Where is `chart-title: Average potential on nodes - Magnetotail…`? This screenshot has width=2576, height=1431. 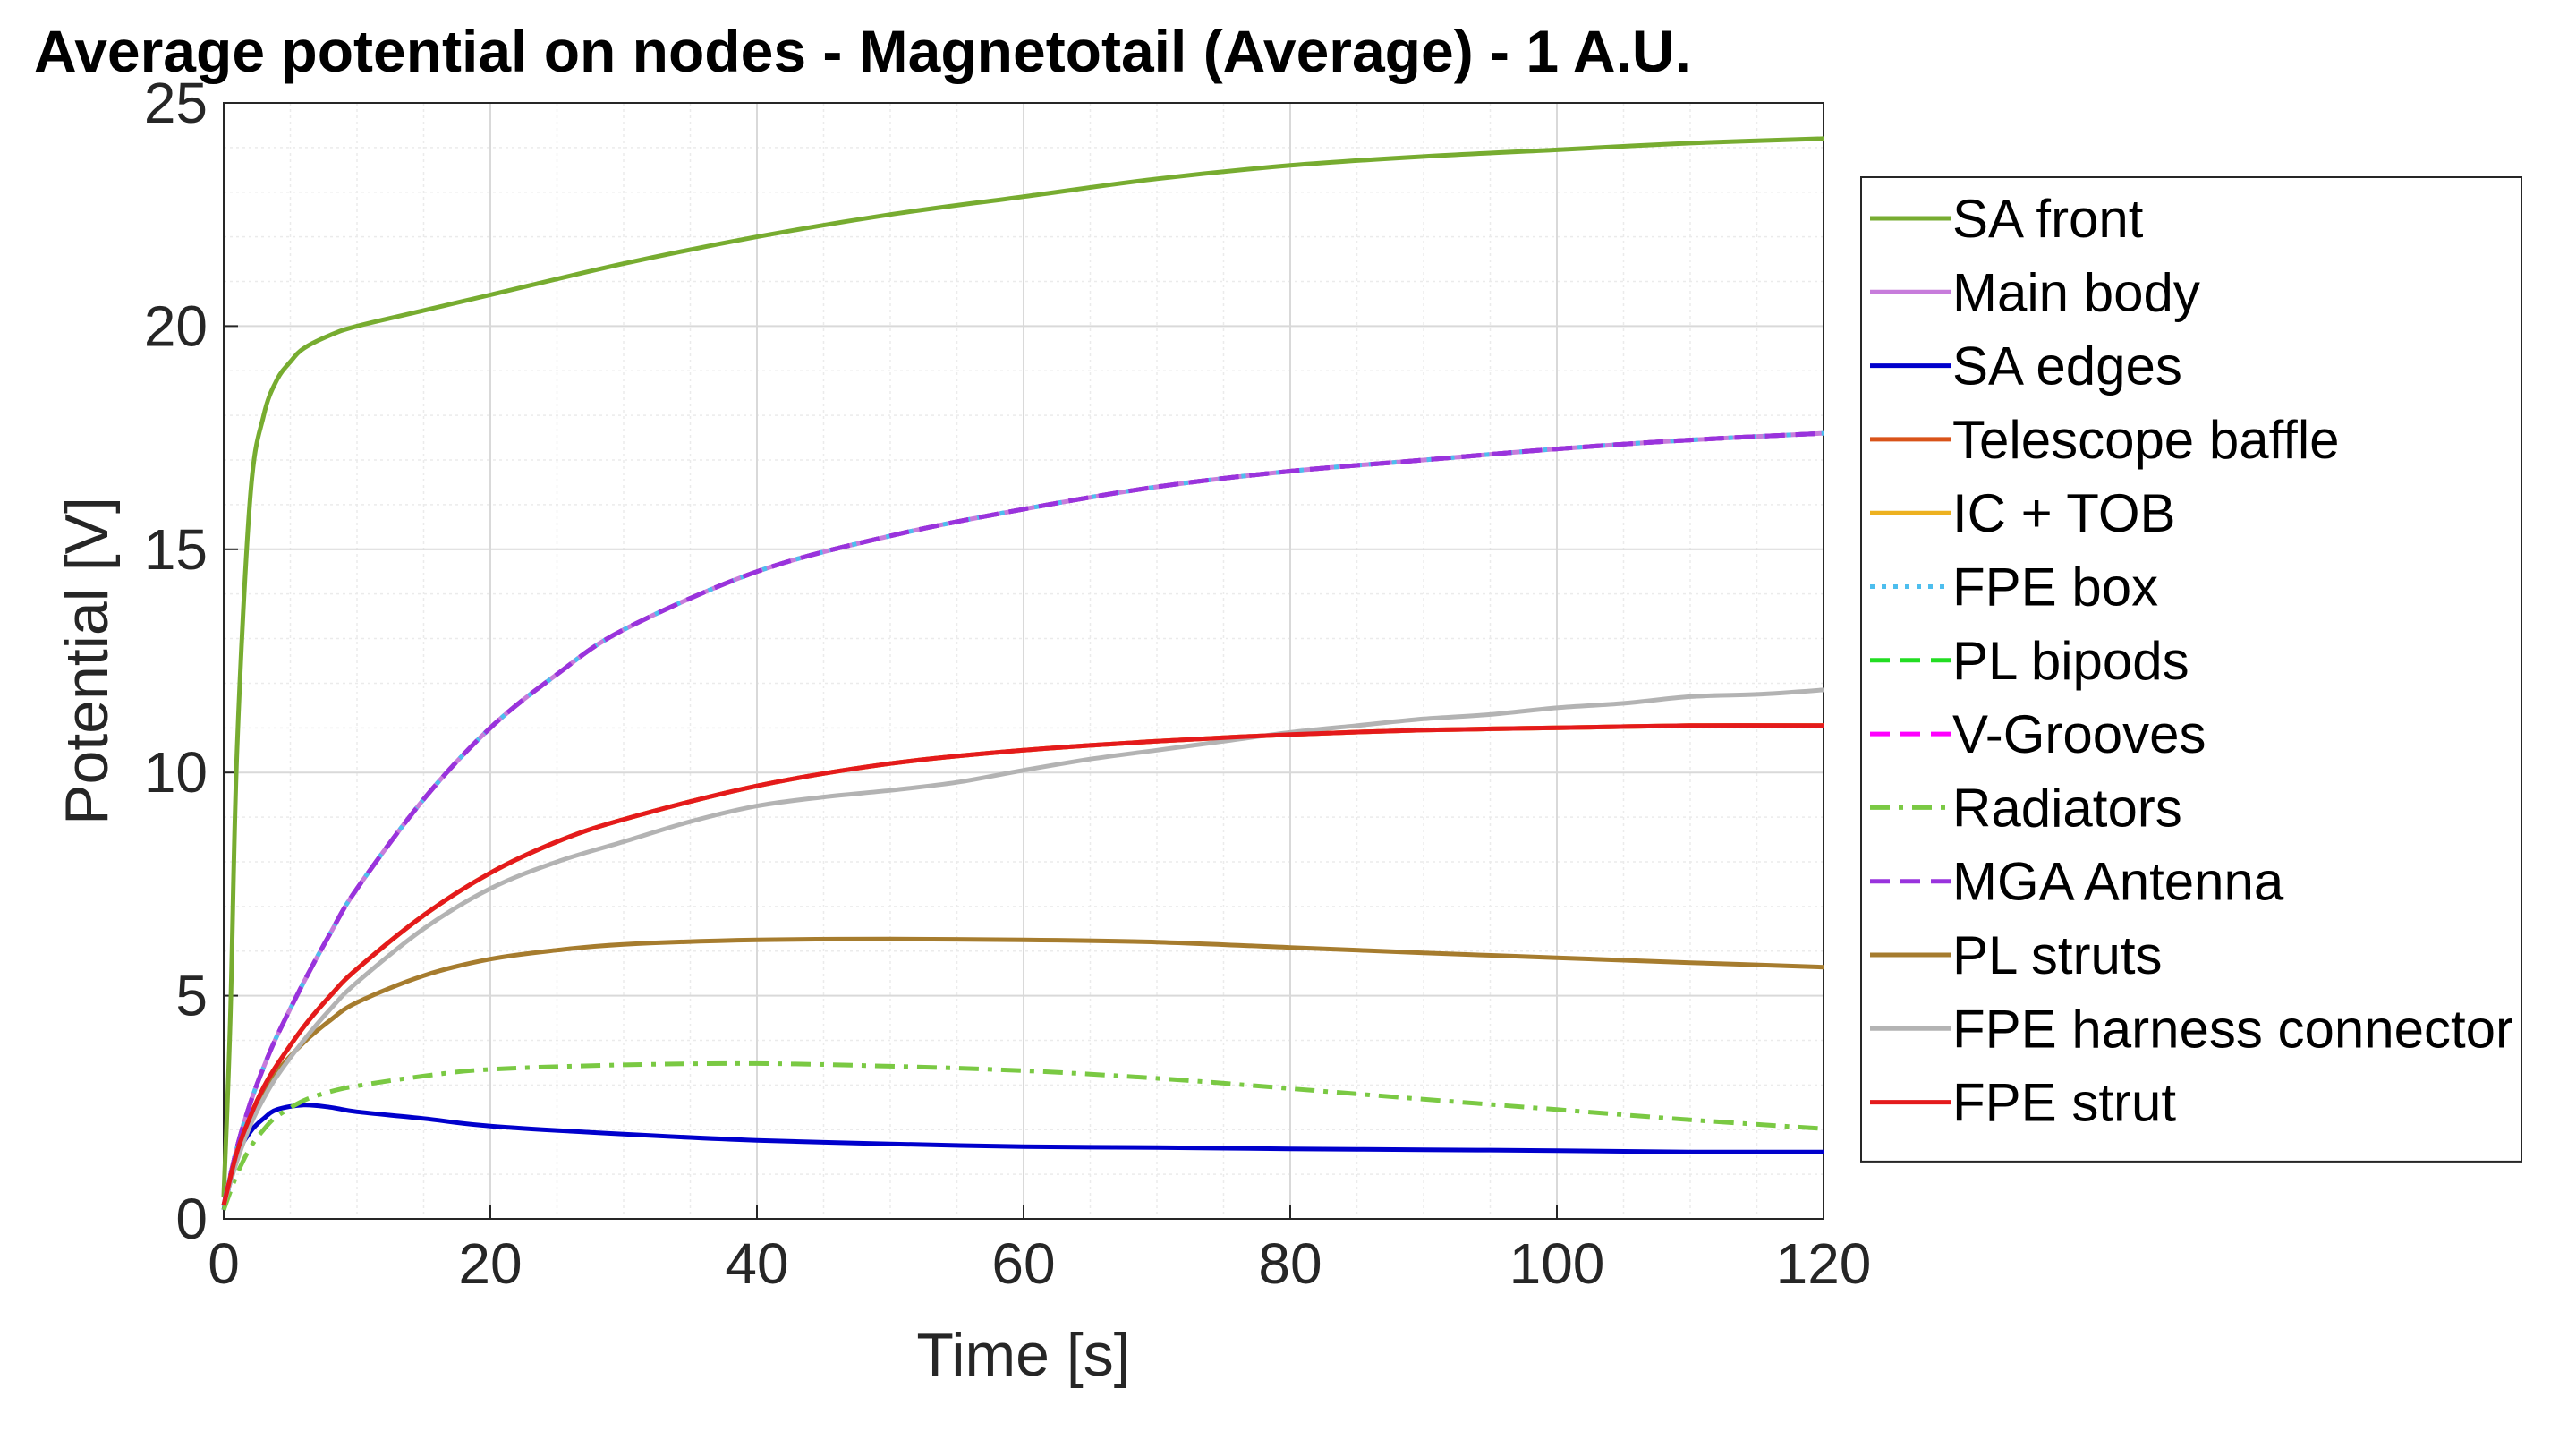
chart-title: Average potential on nodes - Magnetotail… is located at coordinates (862, 51).